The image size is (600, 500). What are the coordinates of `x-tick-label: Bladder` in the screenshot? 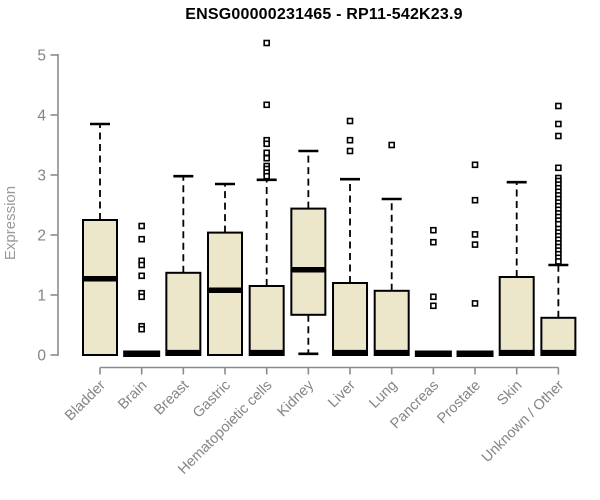 It's located at (85, 400).